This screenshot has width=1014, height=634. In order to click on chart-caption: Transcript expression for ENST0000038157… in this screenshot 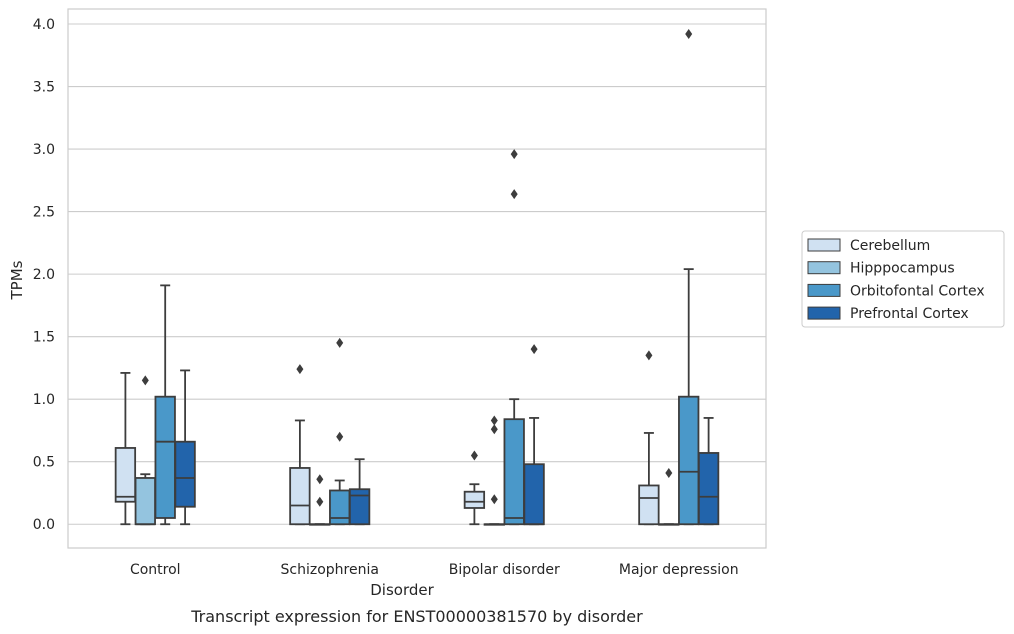, I will do `click(416, 616)`.